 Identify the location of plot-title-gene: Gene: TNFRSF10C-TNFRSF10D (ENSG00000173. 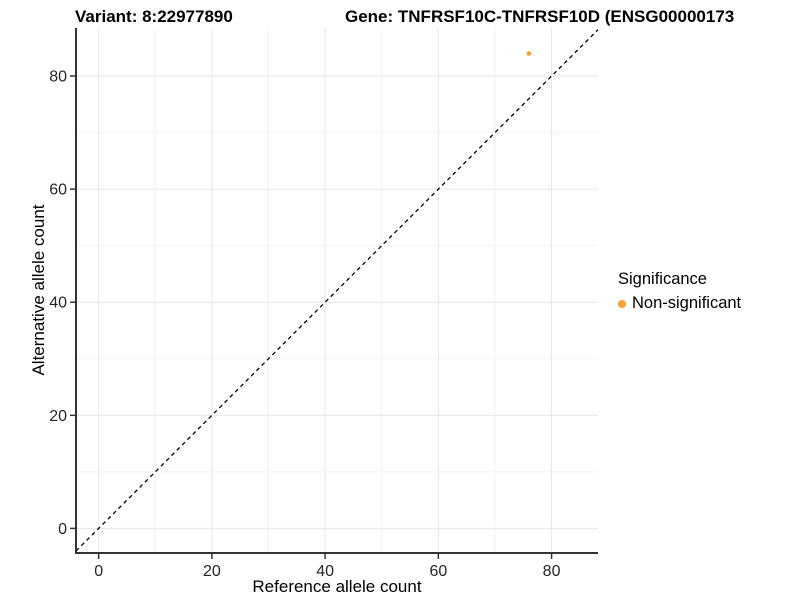
(540, 16).